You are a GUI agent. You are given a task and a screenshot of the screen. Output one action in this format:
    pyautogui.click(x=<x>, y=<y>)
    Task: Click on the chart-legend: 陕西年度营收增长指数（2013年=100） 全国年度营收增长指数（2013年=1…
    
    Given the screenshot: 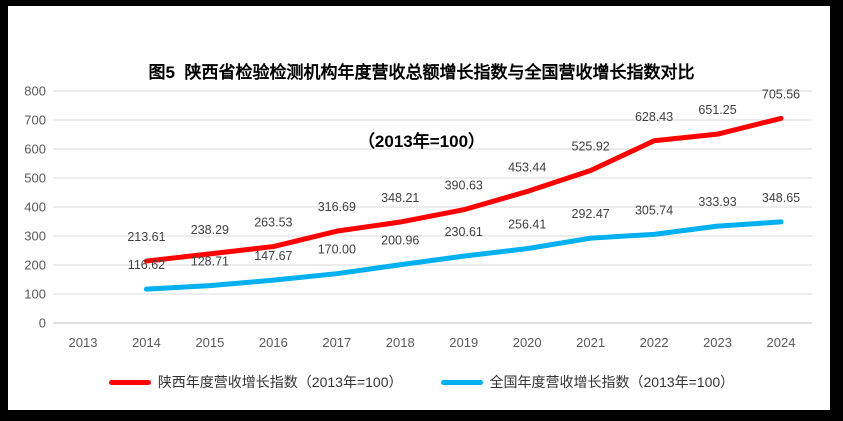 What is the action you would take?
    pyautogui.click(x=421, y=382)
    